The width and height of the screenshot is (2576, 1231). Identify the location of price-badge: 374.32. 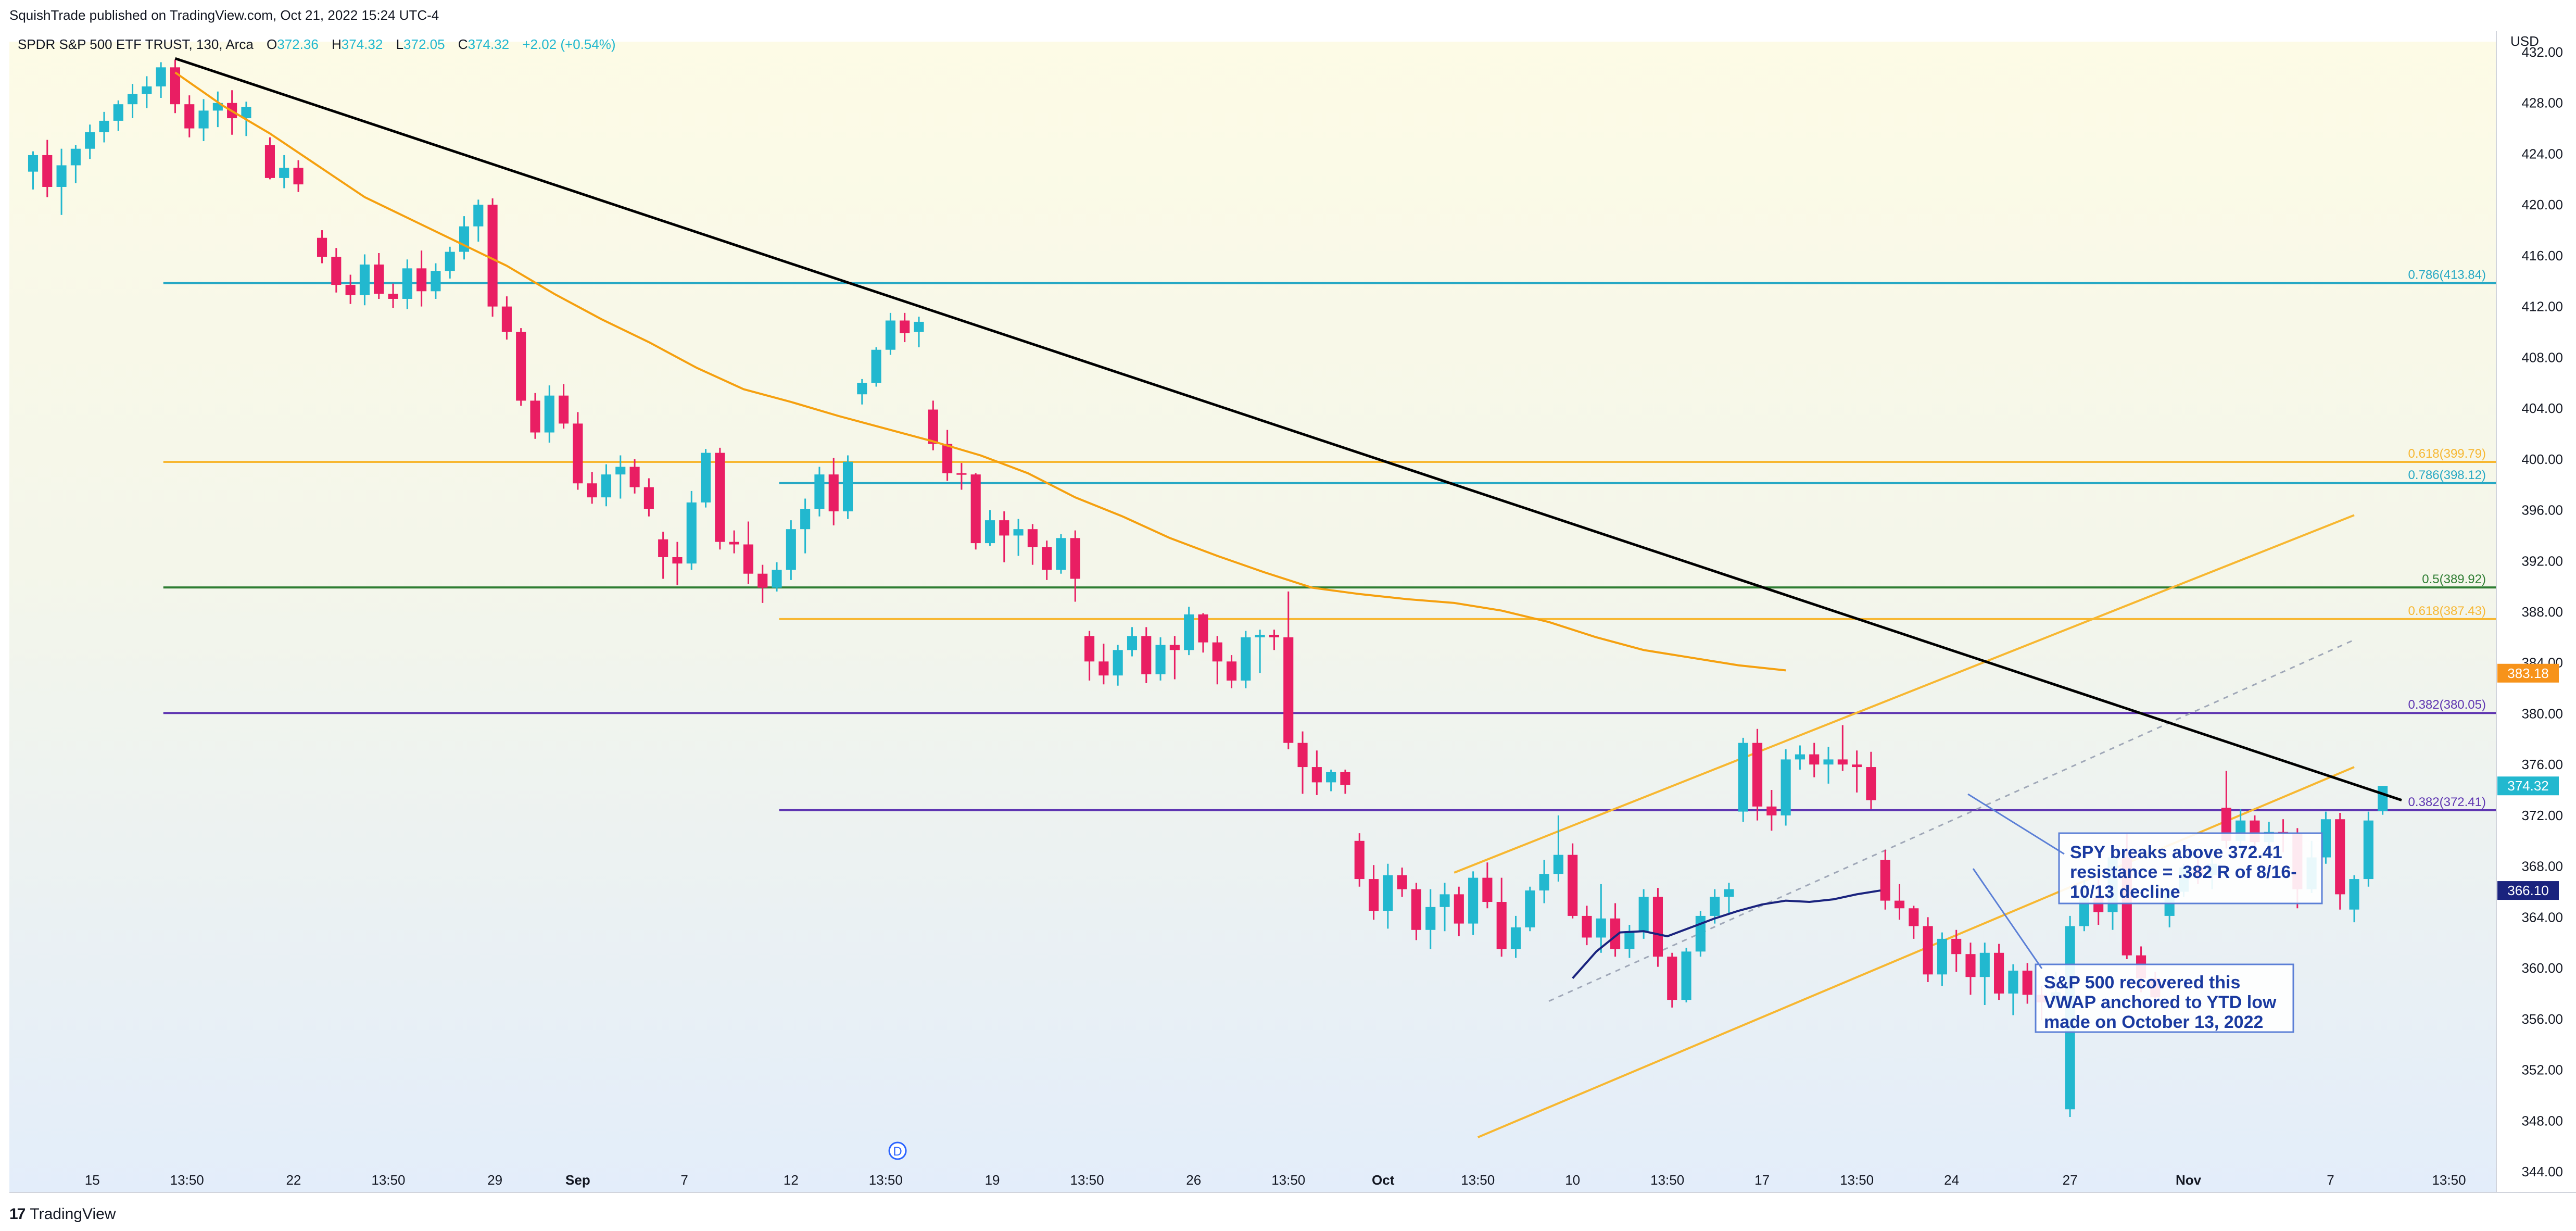
(2528, 786).